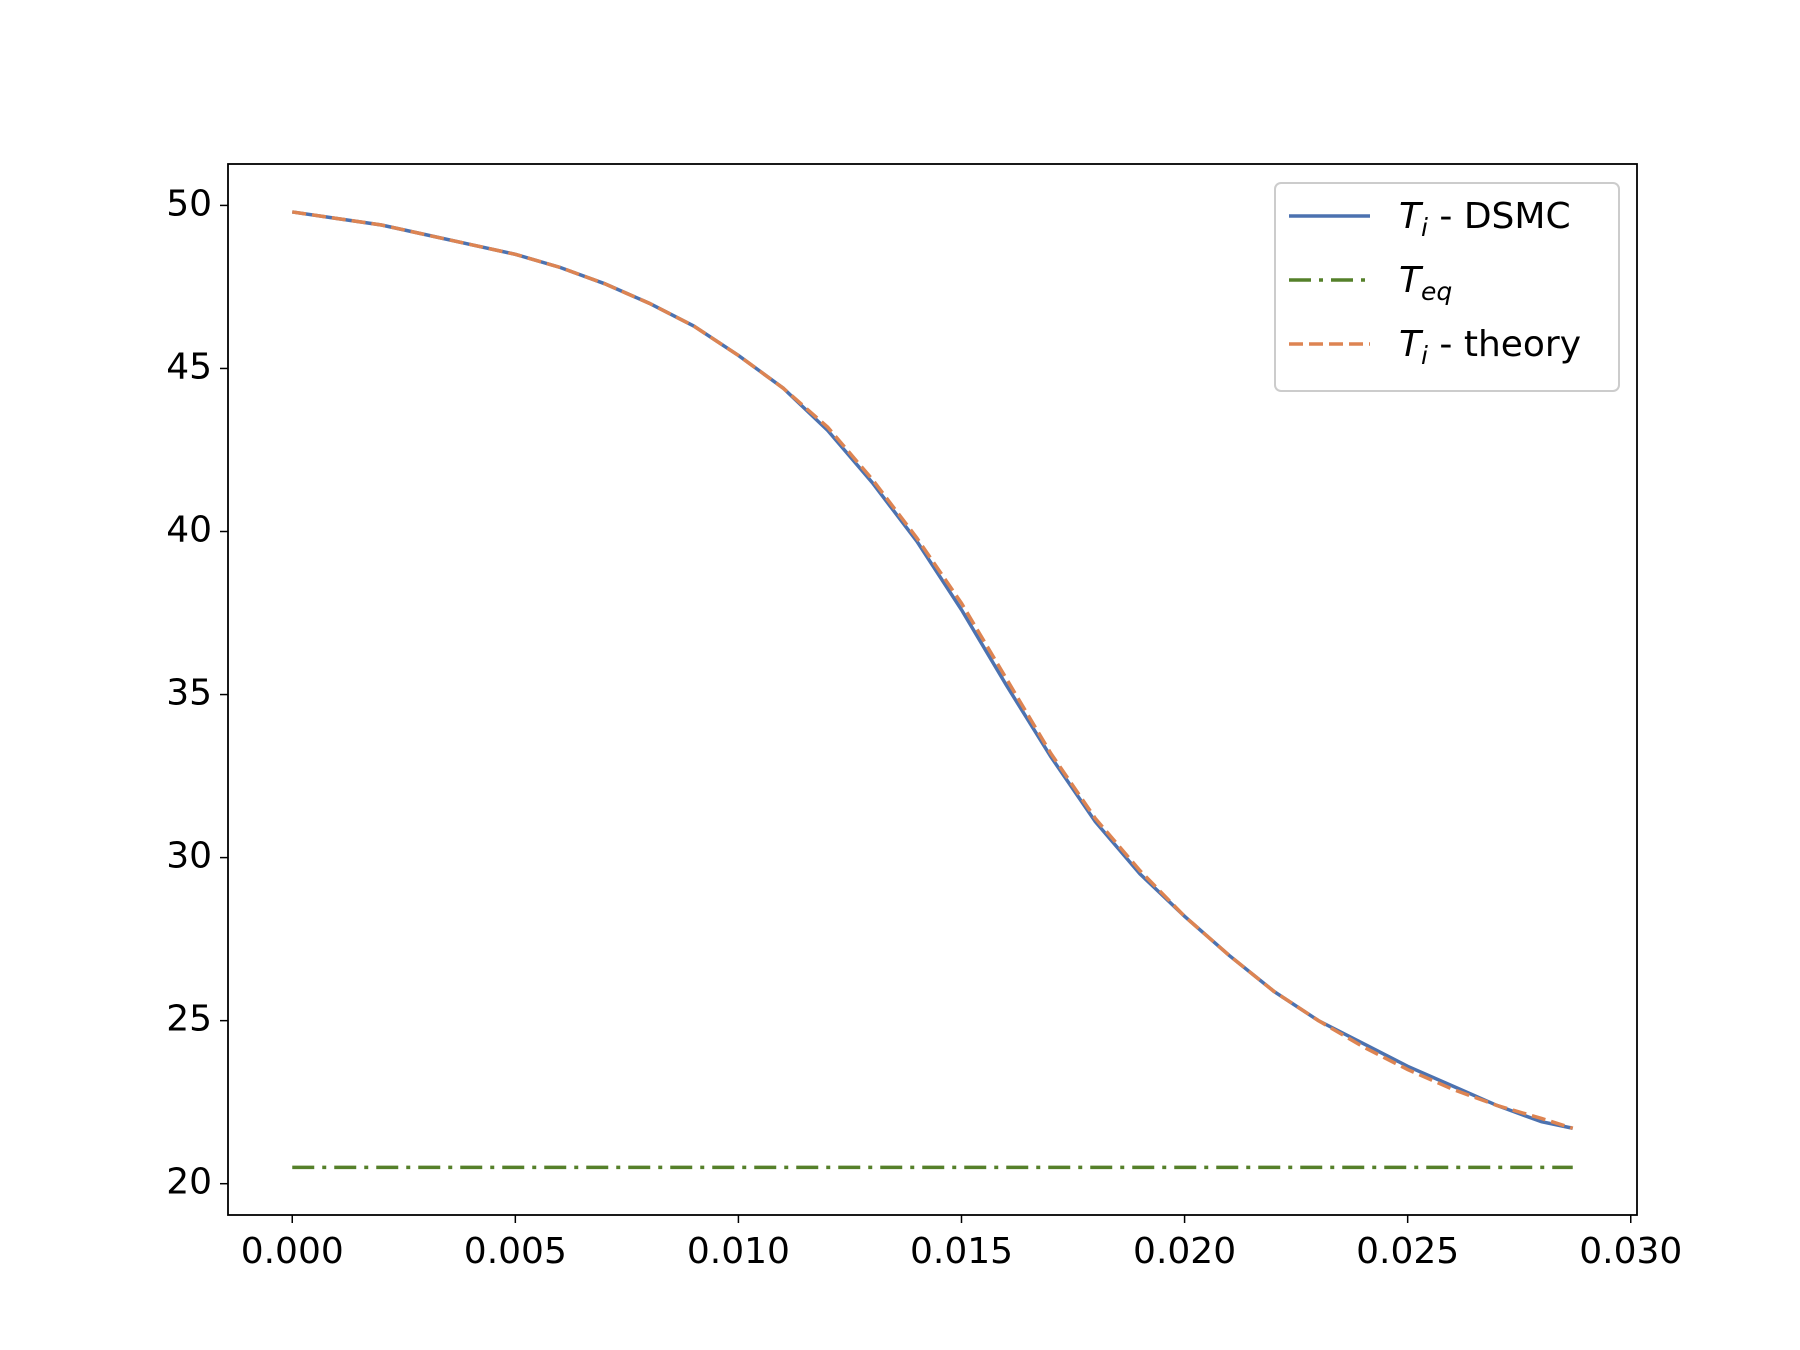 The width and height of the screenshot is (1800, 1350). What do you see at coordinates (189, 366) in the screenshot?
I see `y-tick-label: 45` at bounding box center [189, 366].